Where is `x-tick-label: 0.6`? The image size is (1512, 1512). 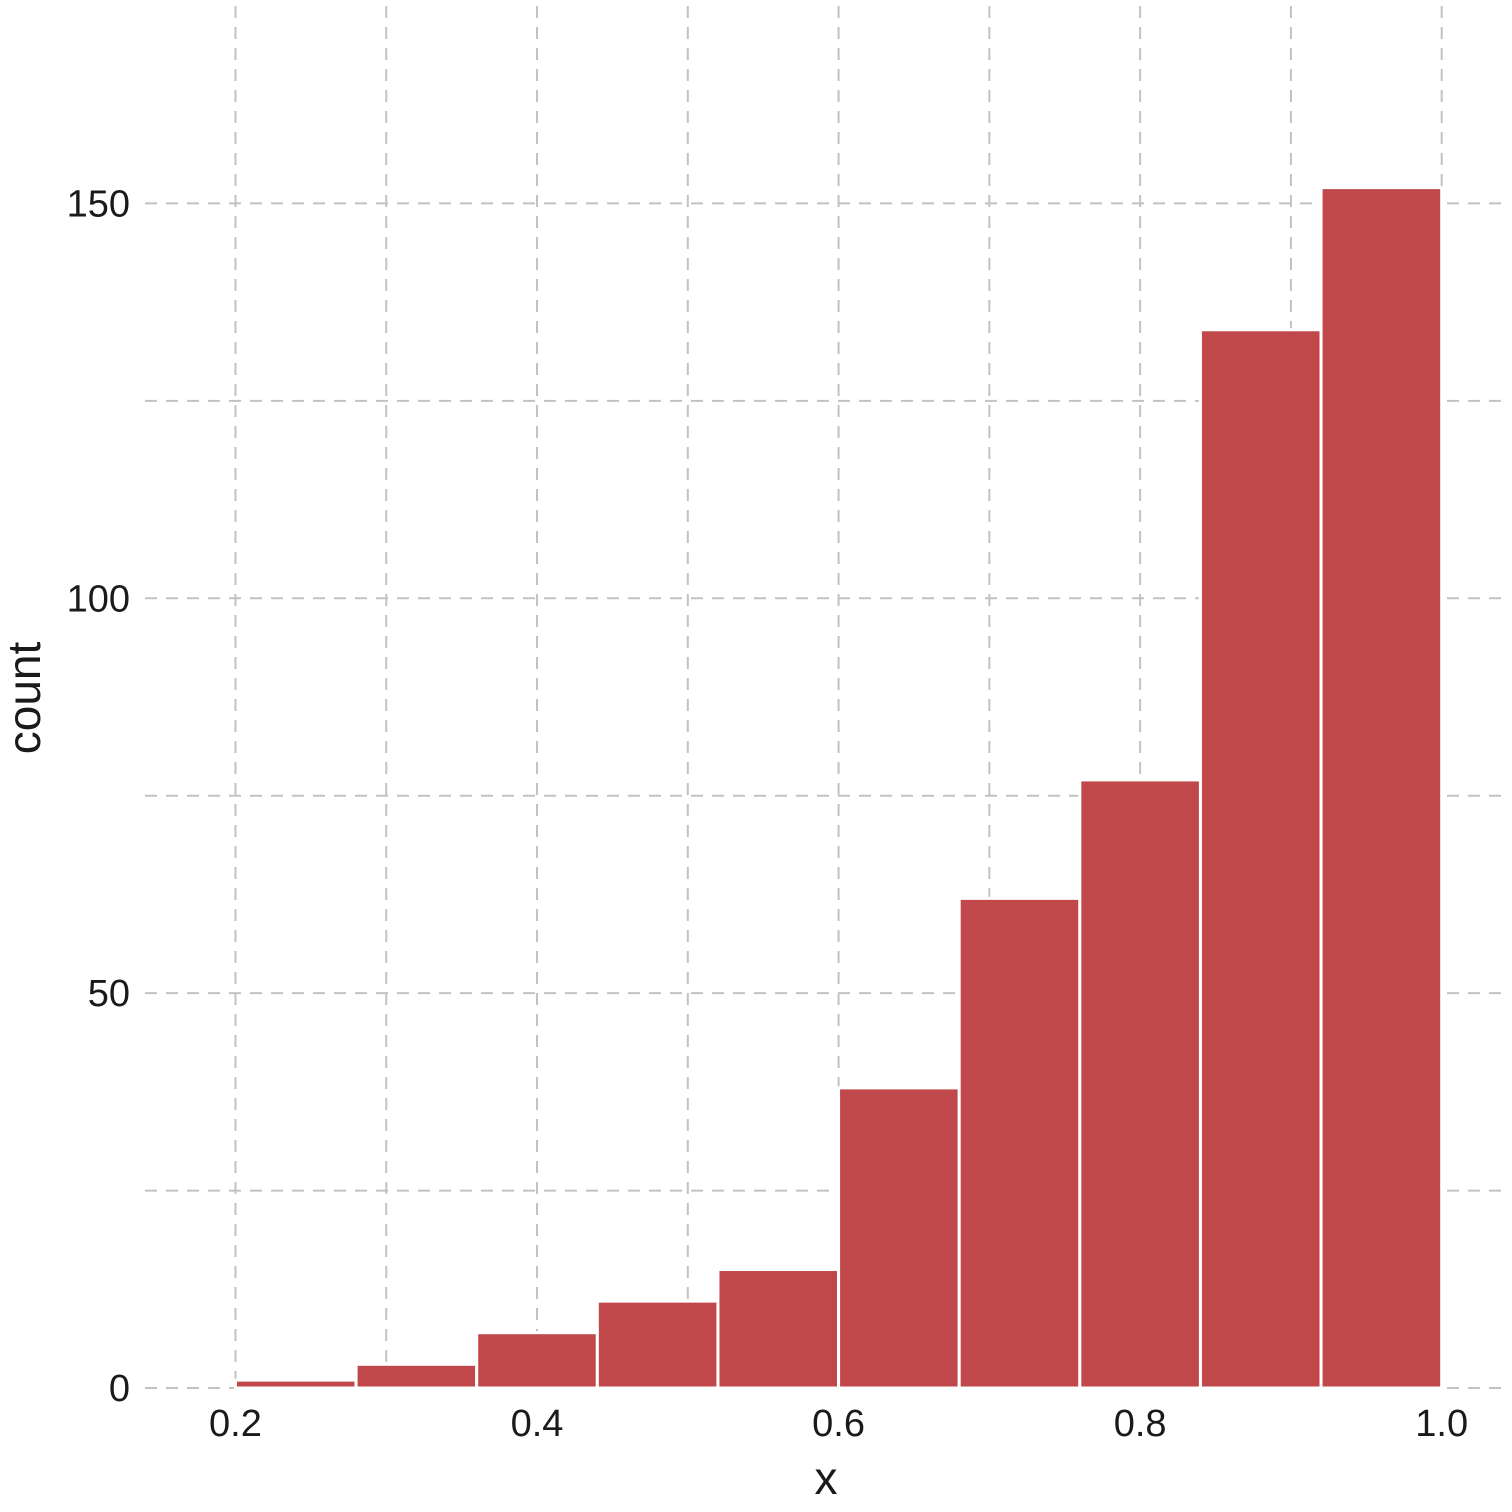 x-tick-label: 0.6 is located at coordinates (838, 1424).